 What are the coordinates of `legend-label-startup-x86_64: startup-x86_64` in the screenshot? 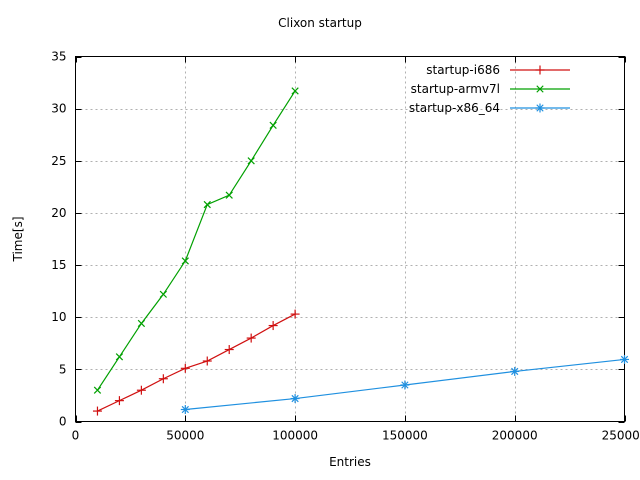 It's located at (454, 108).